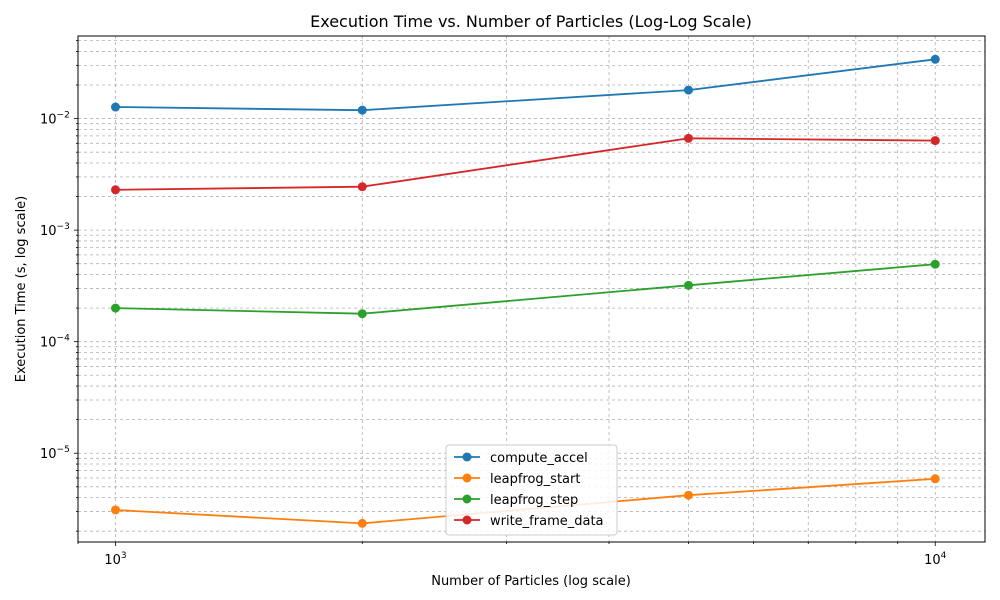  What do you see at coordinates (21, 289) in the screenshot?
I see `y-axis-label: Execution Time (s, log scale)` at bounding box center [21, 289].